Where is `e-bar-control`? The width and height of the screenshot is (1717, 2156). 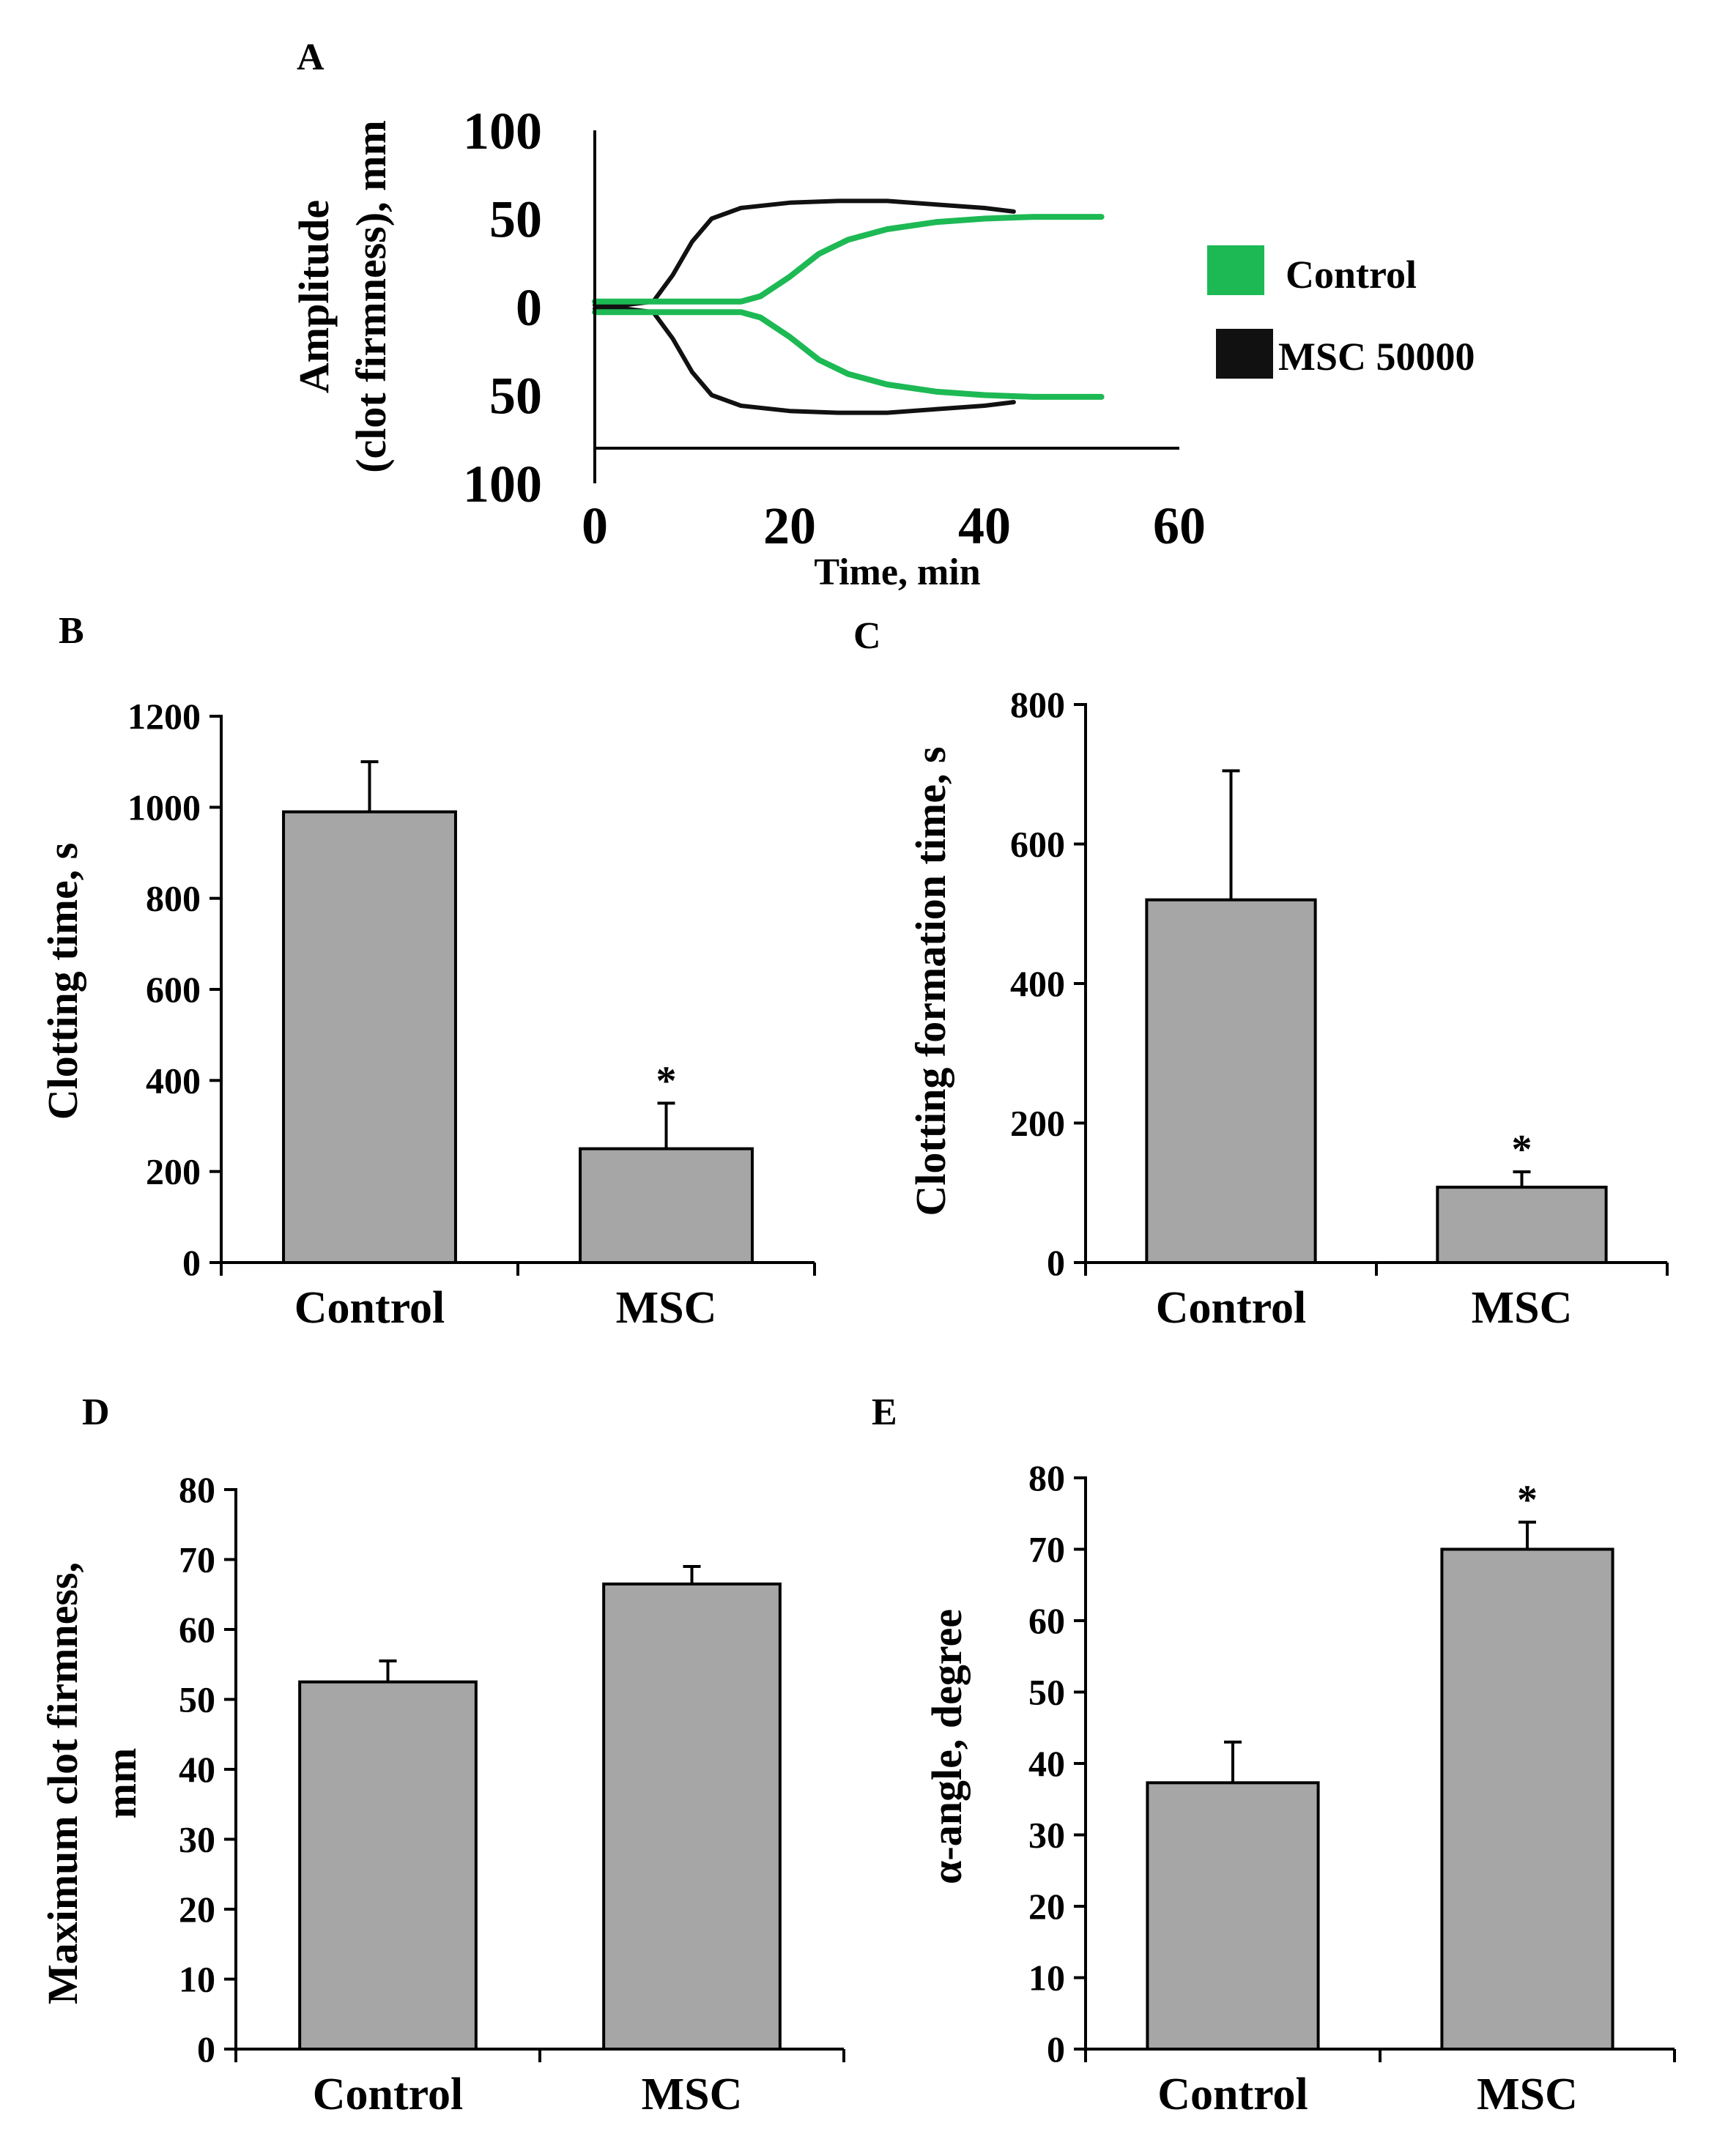
e-bar-control is located at coordinates (1233, 1916).